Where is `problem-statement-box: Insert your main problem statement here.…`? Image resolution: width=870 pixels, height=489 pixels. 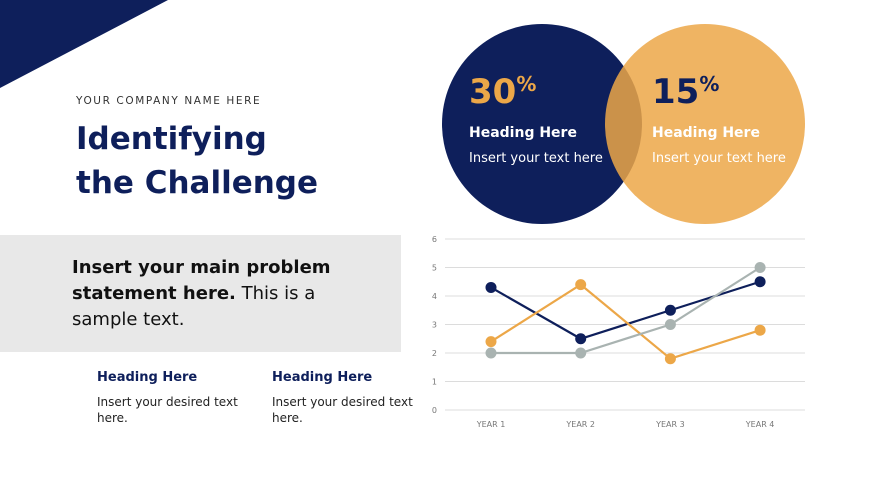
problem-statement-box: Insert your main problem statement here.… is located at coordinates (200, 293).